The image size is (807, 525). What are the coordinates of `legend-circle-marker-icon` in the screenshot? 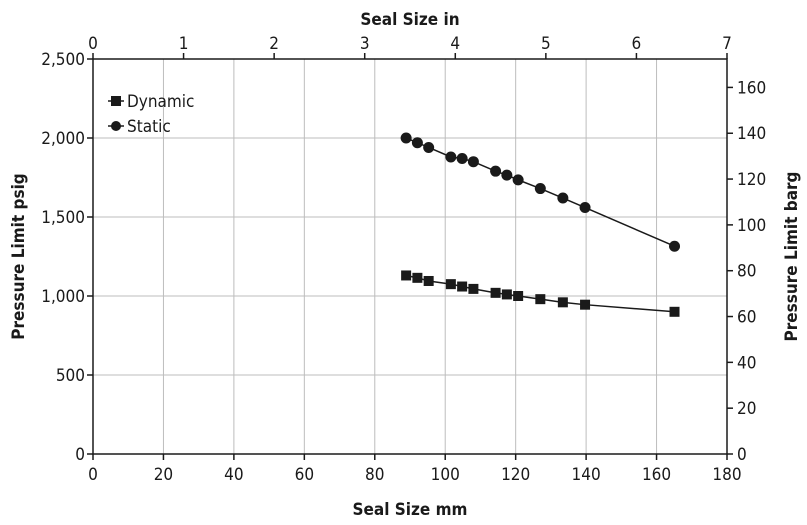 It's located at (116, 126).